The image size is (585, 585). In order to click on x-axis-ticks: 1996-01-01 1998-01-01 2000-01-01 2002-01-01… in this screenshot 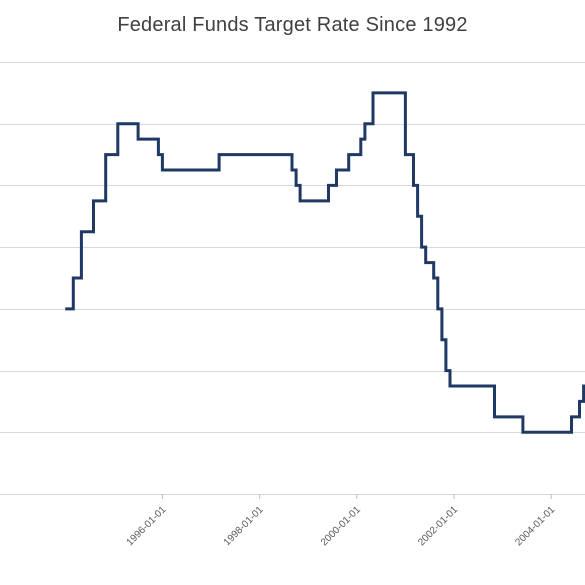, I will do `click(341, 521)`.